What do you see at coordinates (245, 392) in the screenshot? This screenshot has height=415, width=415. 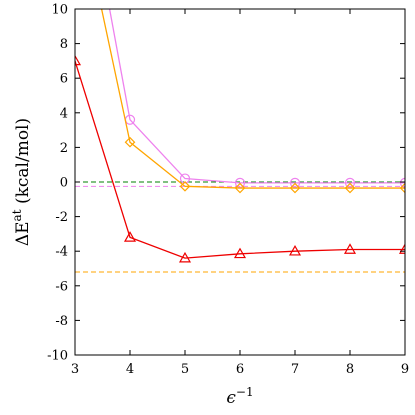 I see `x-axis-title-sup: −1` at bounding box center [245, 392].